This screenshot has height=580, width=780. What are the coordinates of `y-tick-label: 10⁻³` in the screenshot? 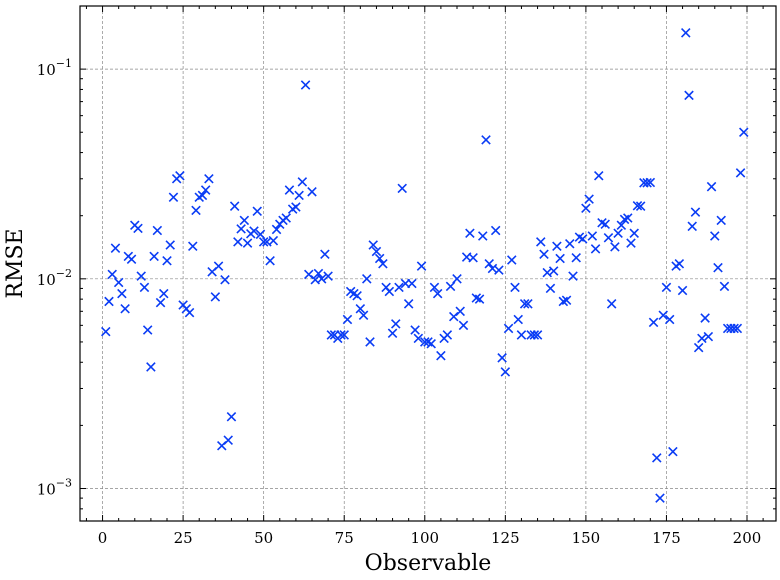 It's located at (54, 488).